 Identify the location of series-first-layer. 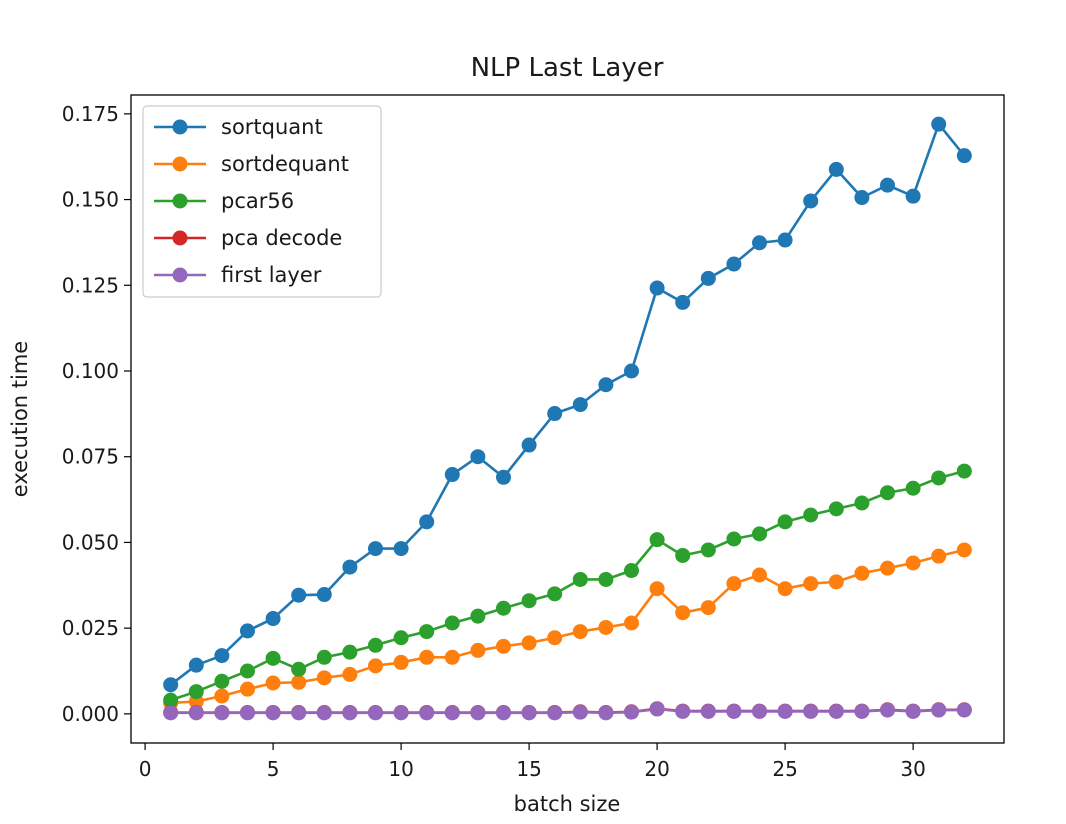
(567, 711).